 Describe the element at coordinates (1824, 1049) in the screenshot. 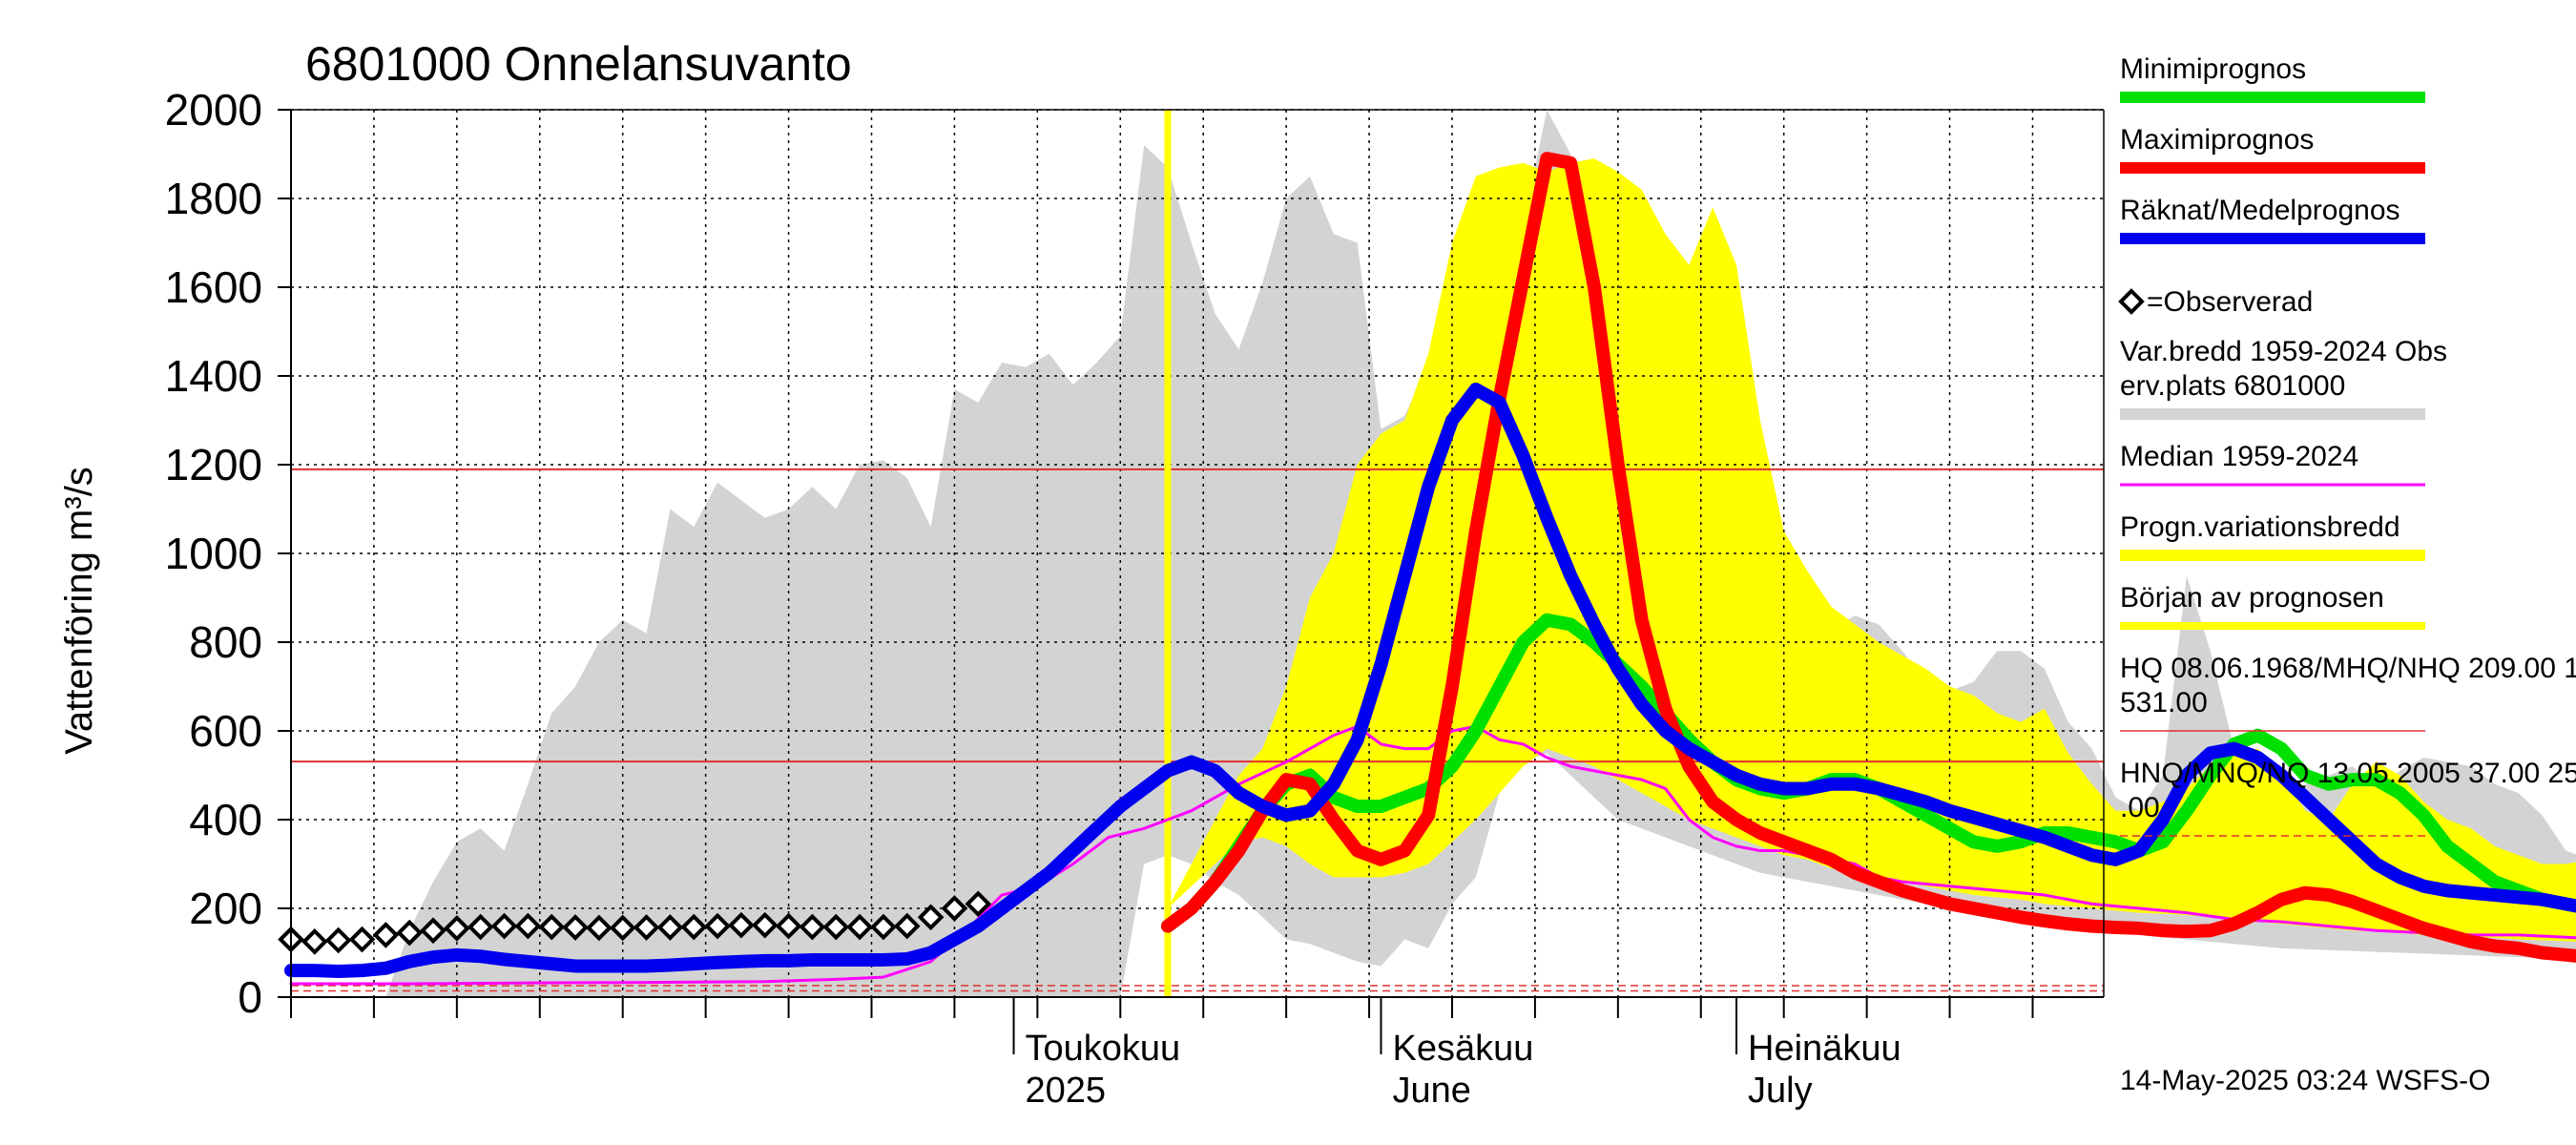

I see `x-month-label: Heinäkuu` at that location.